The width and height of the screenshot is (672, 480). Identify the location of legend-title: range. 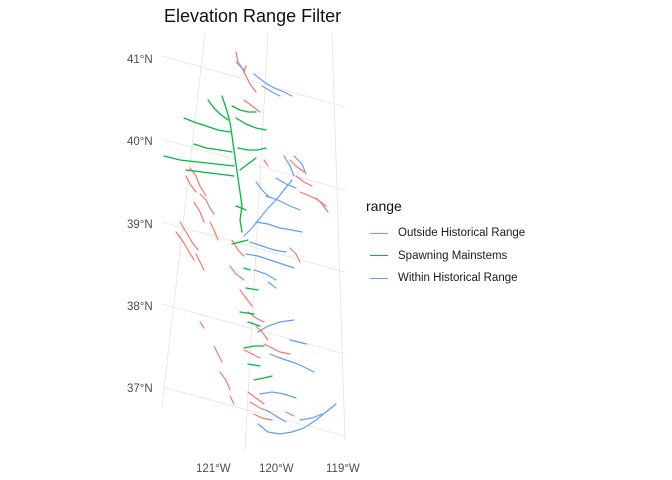
(384, 206).